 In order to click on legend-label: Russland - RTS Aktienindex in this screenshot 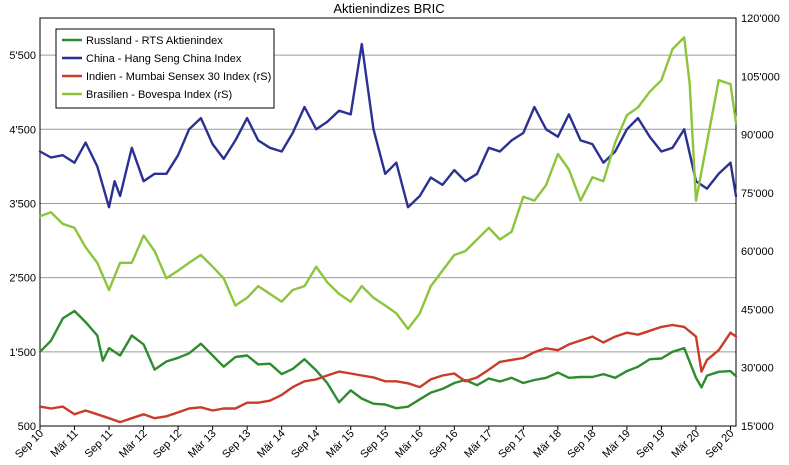, I will do `click(154, 41)`.